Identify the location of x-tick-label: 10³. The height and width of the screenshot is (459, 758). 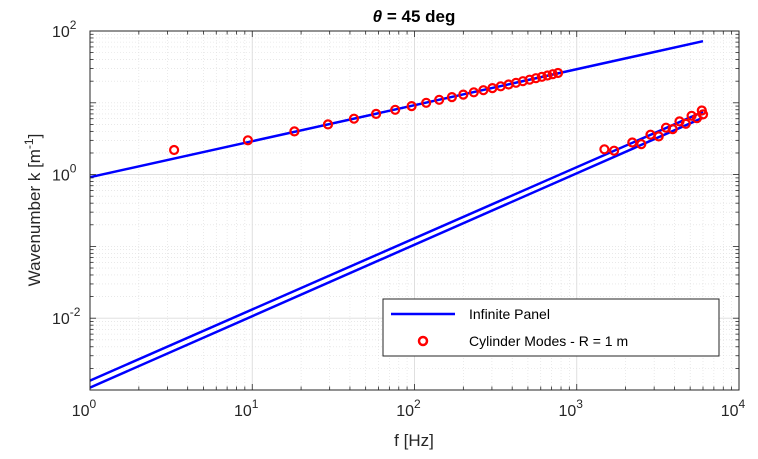
(571, 408).